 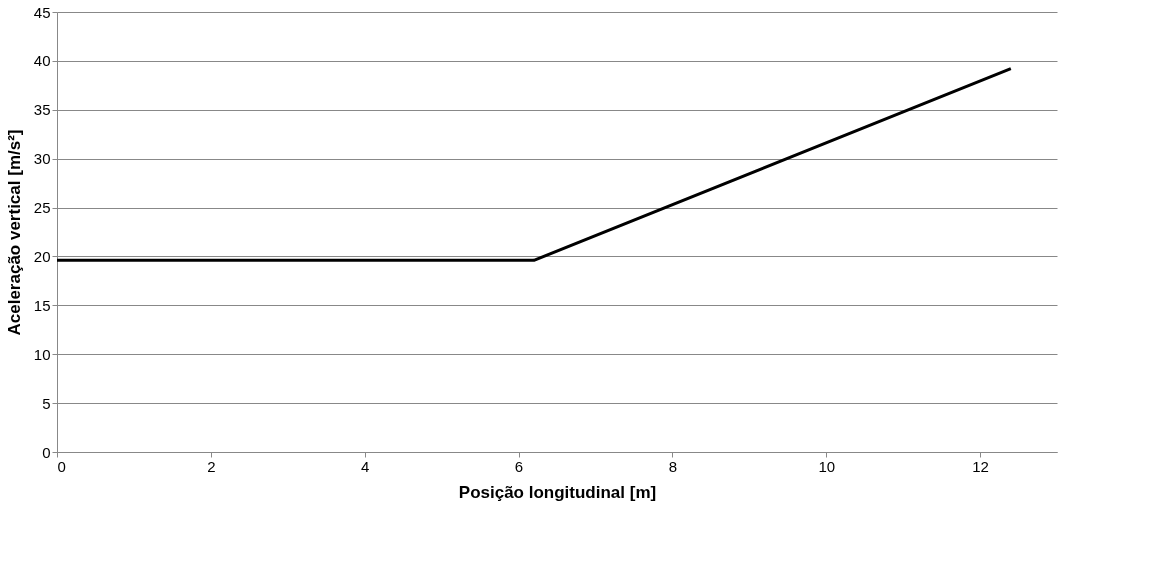 What do you see at coordinates (42, 305) in the screenshot?
I see `y-tick-label: 15` at bounding box center [42, 305].